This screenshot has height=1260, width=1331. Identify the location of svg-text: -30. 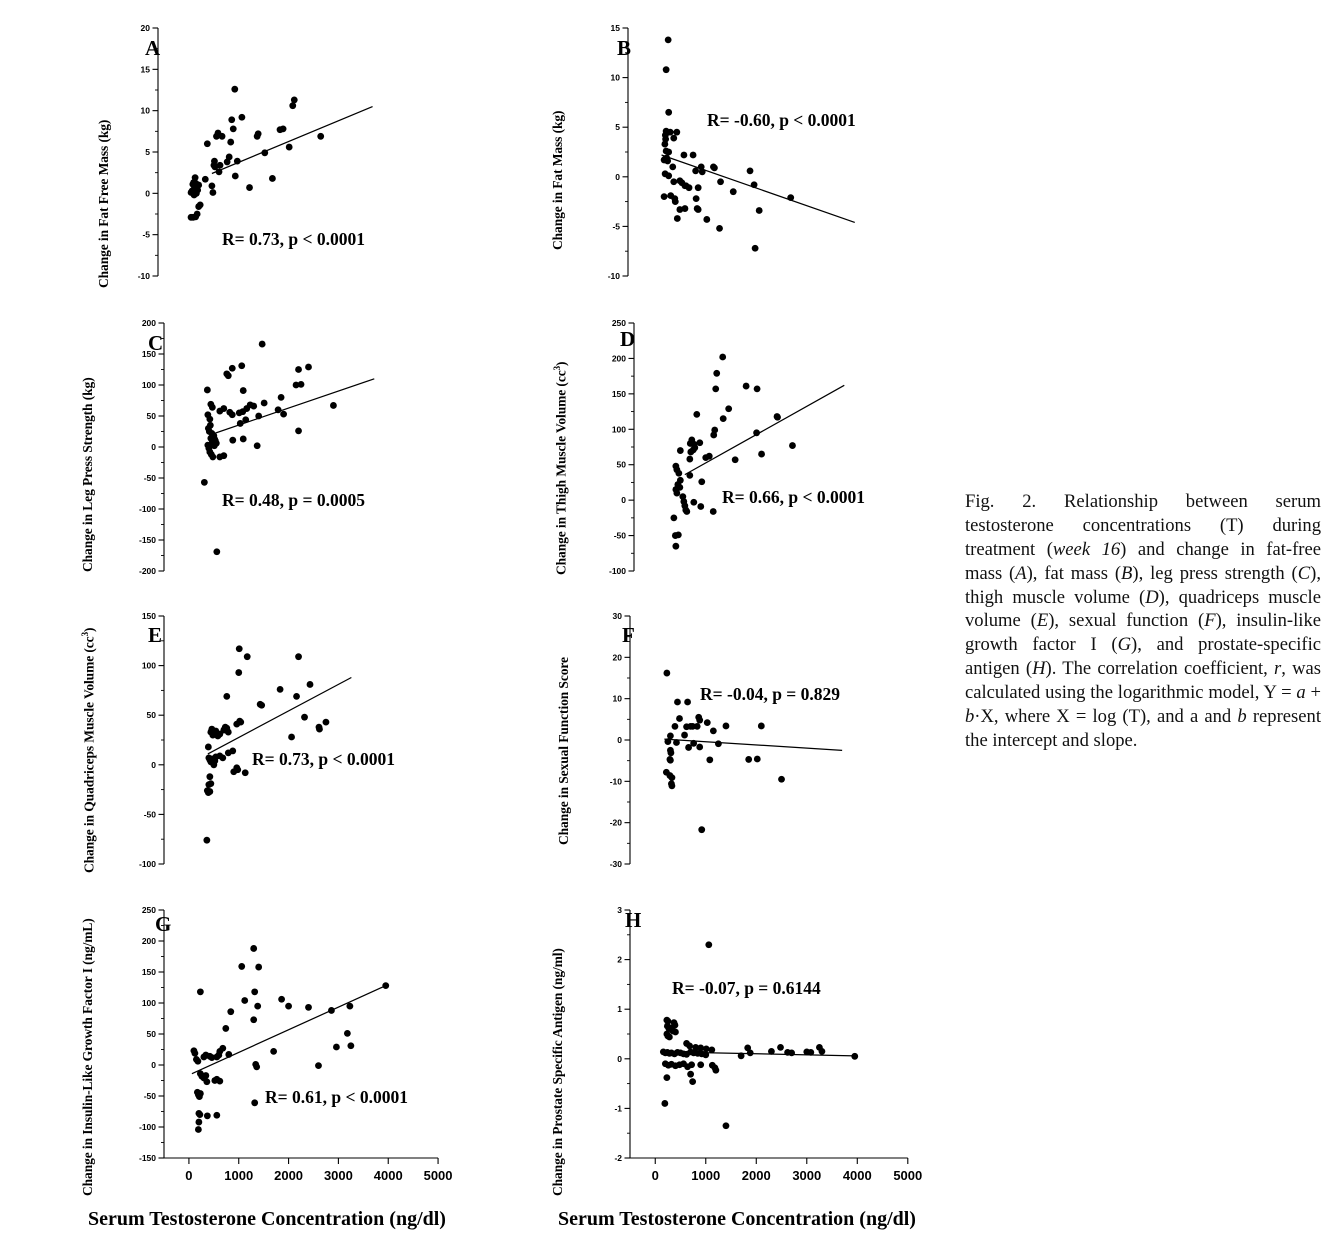
(616, 864).